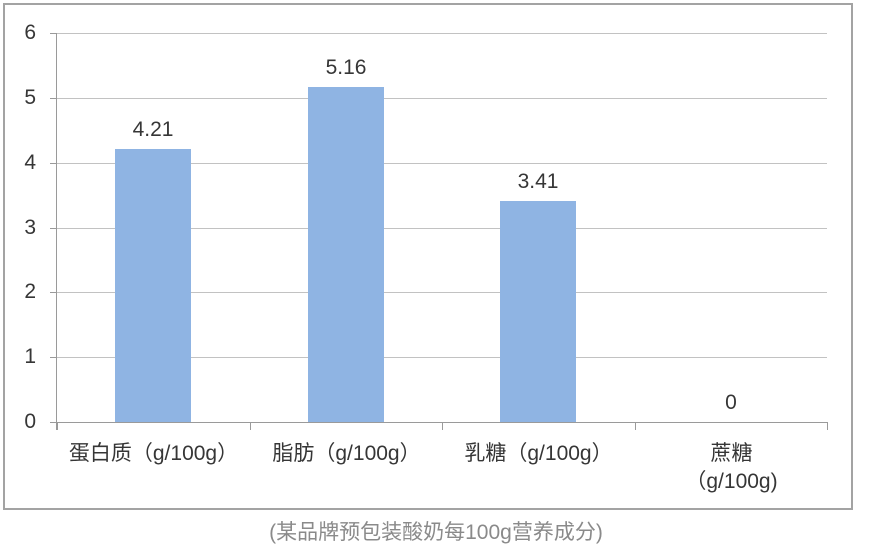 The height and width of the screenshot is (557, 872). I want to click on x-category-label: 乳糖（g/100g）, so click(538, 453).